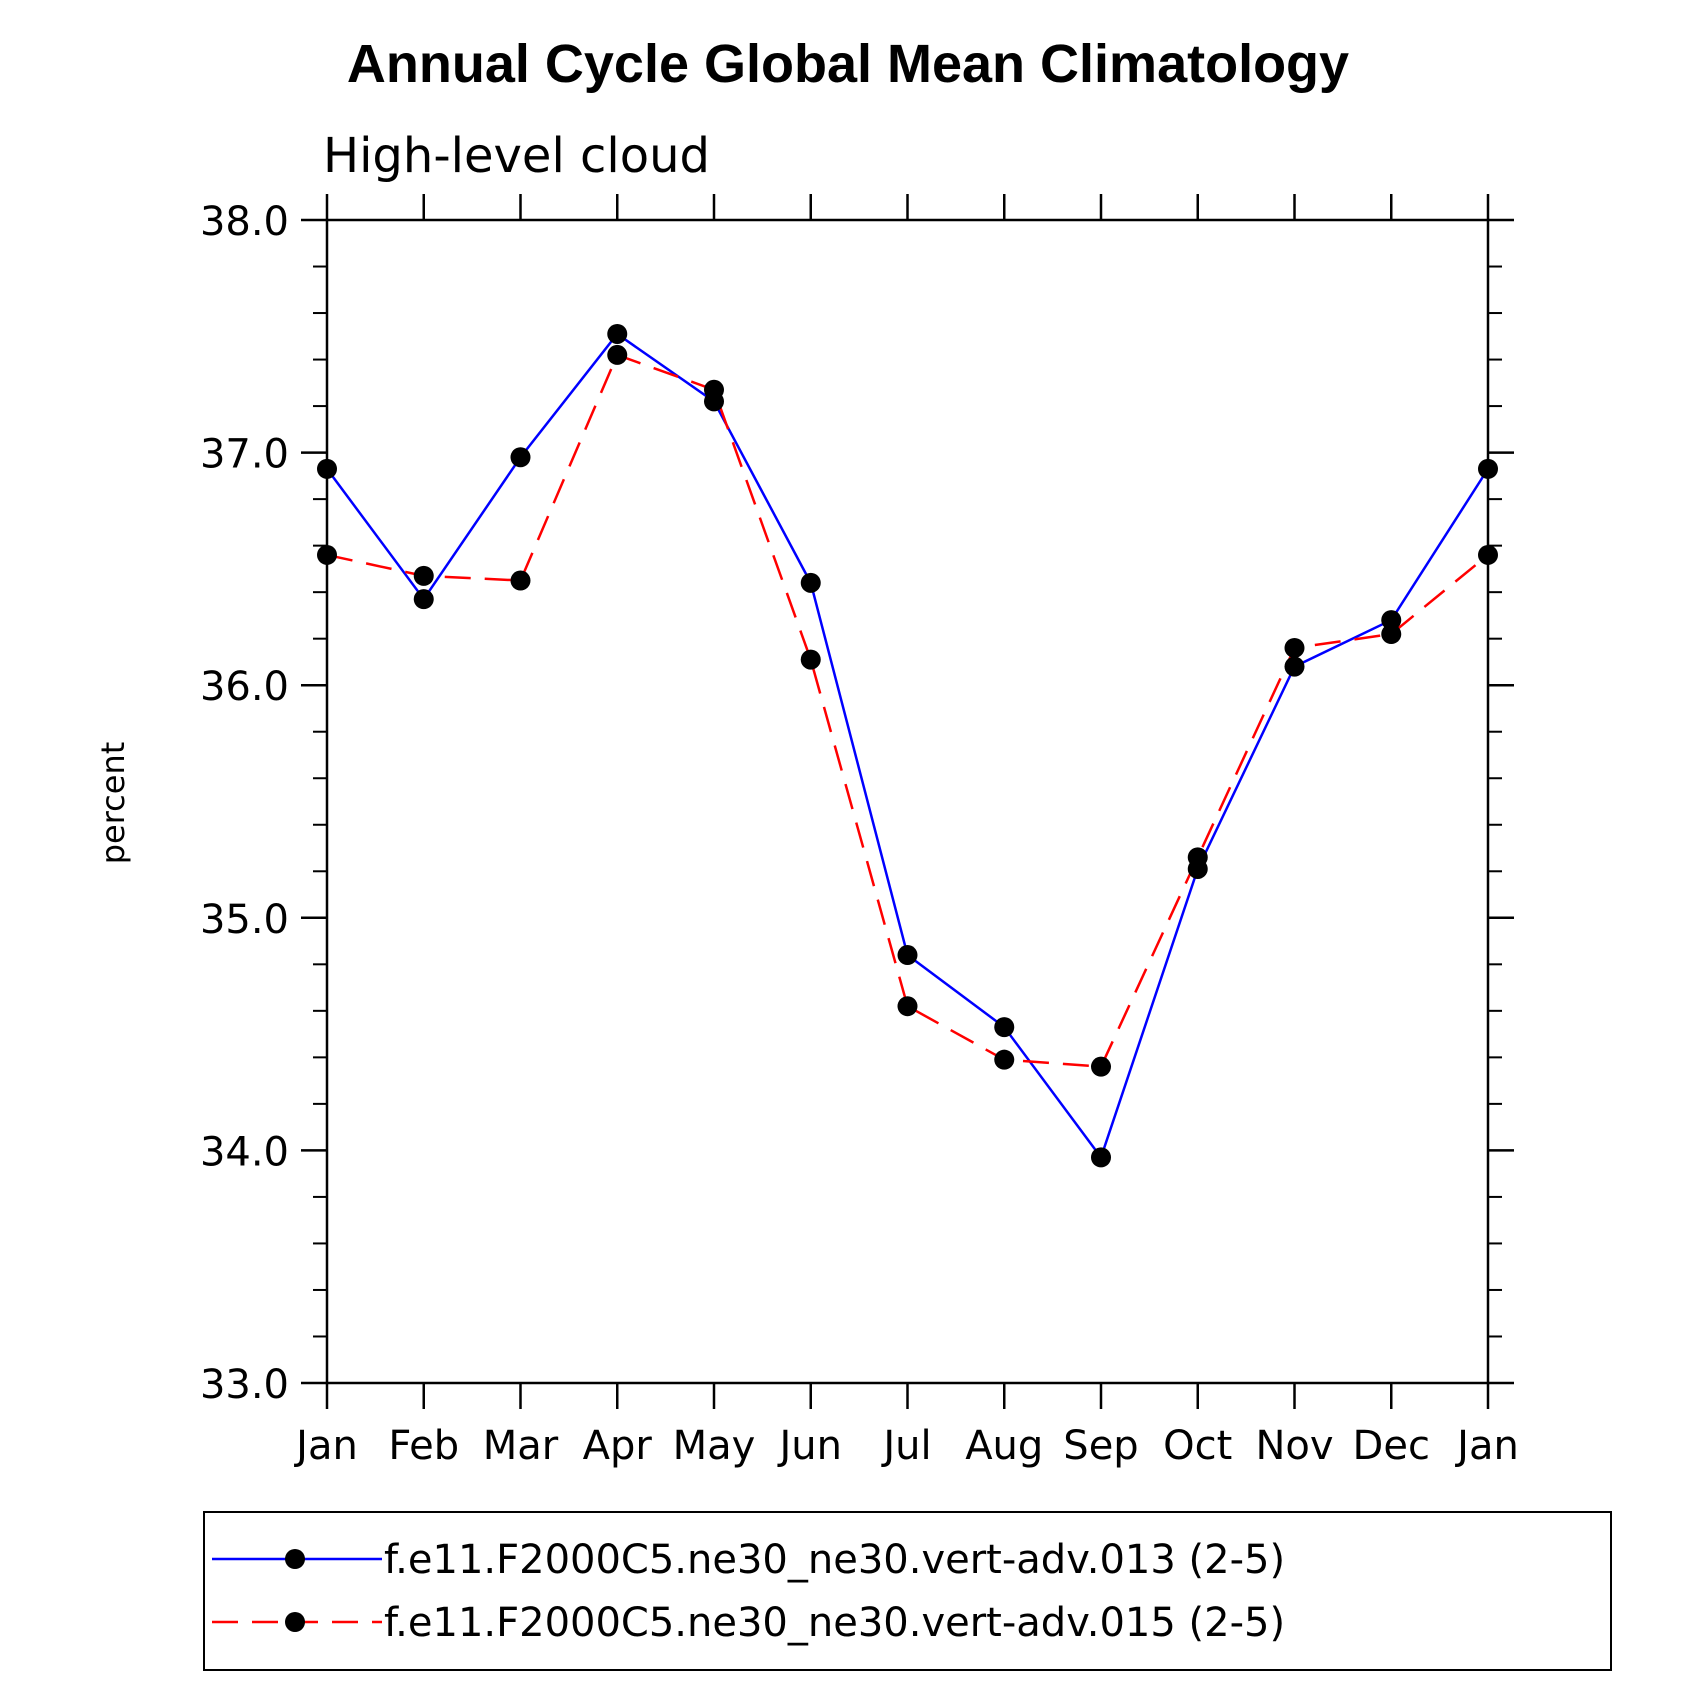  I want to click on y-tick-label: 35.0, so click(244, 920).